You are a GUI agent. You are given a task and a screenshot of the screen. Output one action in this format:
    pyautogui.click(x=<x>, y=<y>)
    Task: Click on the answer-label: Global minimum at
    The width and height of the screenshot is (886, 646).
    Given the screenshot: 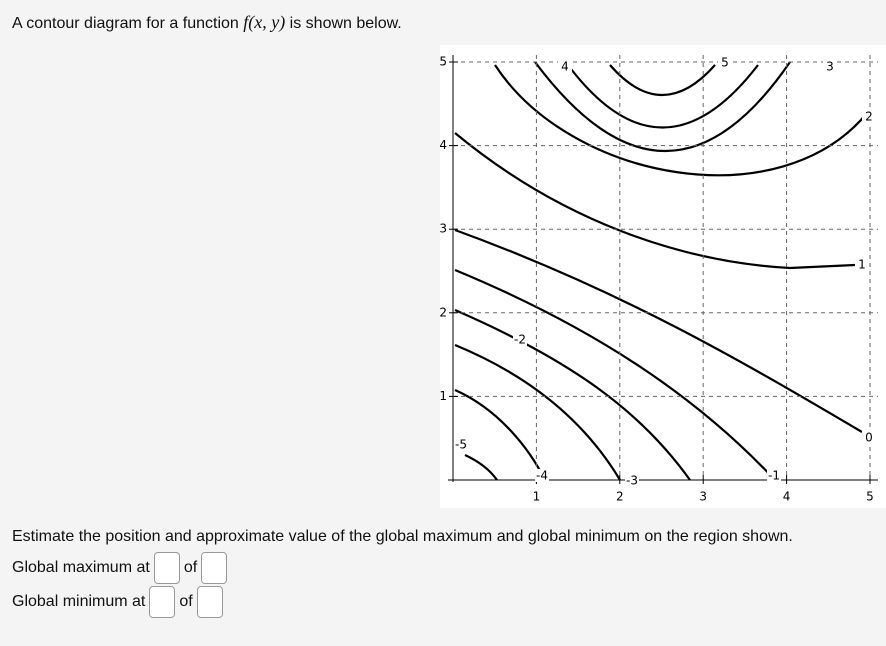 What is the action you would take?
    pyautogui.click(x=79, y=601)
    